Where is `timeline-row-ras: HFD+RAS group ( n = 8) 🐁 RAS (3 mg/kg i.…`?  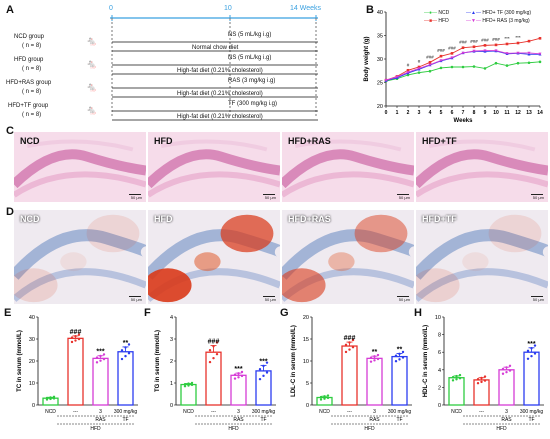
timeline-row-ras: HFD+RAS group ( n = 8) 🐁 RAS (3 mg/kg i.… is located at coordinates (170, 89).